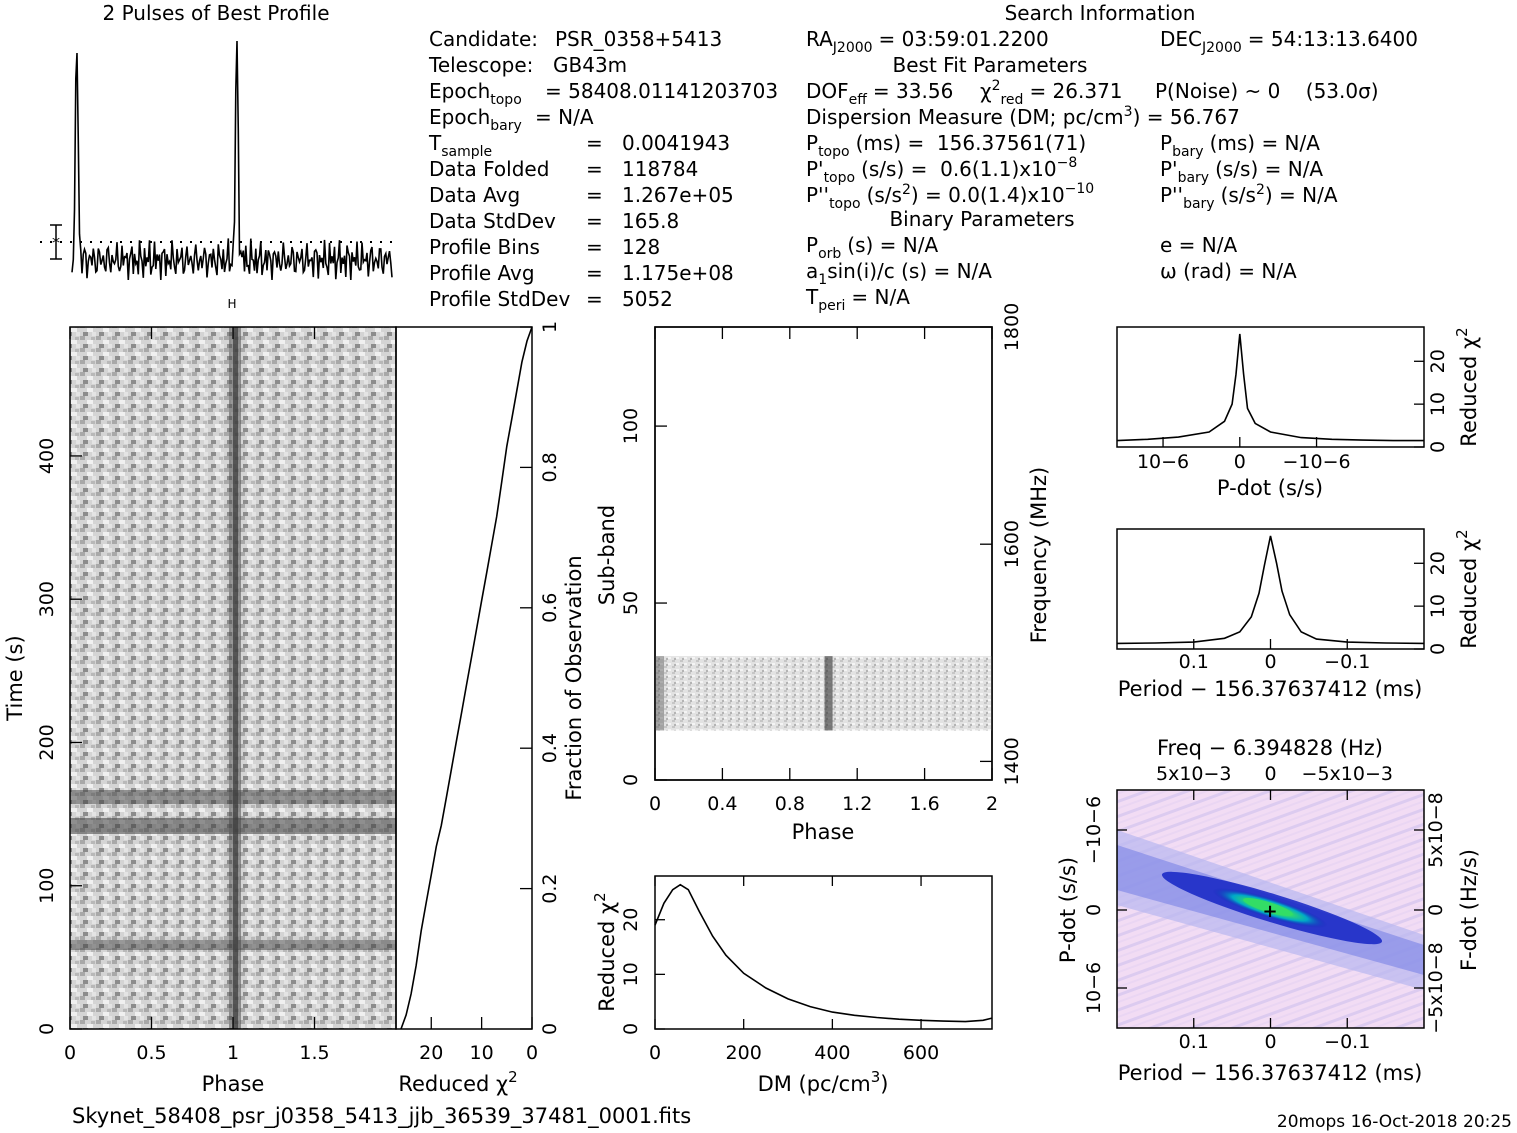 The height and width of the screenshot is (1133, 1517). What do you see at coordinates (817, 195) in the screenshot?
I see `info-pddtopo-label: P''` at bounding box center [817, 195].